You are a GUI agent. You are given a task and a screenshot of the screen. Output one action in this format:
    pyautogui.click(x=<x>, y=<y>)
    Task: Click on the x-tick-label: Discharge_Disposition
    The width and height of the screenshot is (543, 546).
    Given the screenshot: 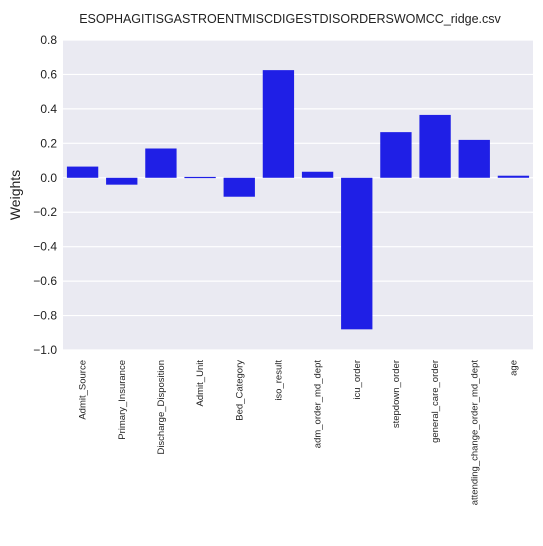 What is the action you would take?
    pyautogui.click(x=161, y=407)
    